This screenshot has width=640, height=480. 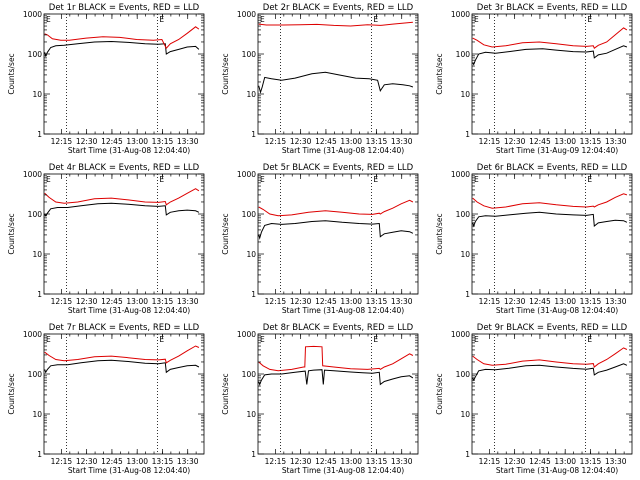 What do you see at coordinates (338, 168) in the screenshot?
I see `panel-title: Det 5r BLACK = Events, RED = LLD` at bounding box center [338, 168].